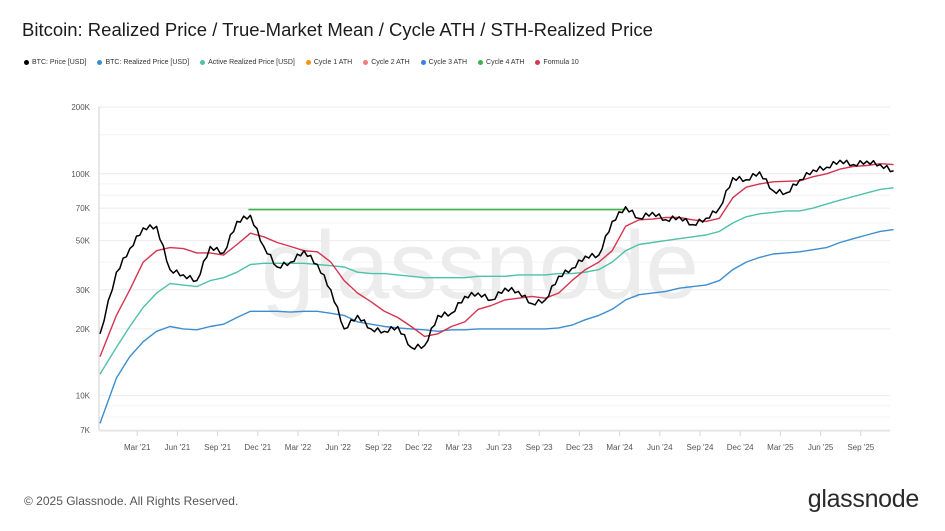 The image size is (945, 531). What do you see at coordinates (137, 447) in the screenshot?
I see `x-tick-label: Mar '21` at bounding box center [137, 447].